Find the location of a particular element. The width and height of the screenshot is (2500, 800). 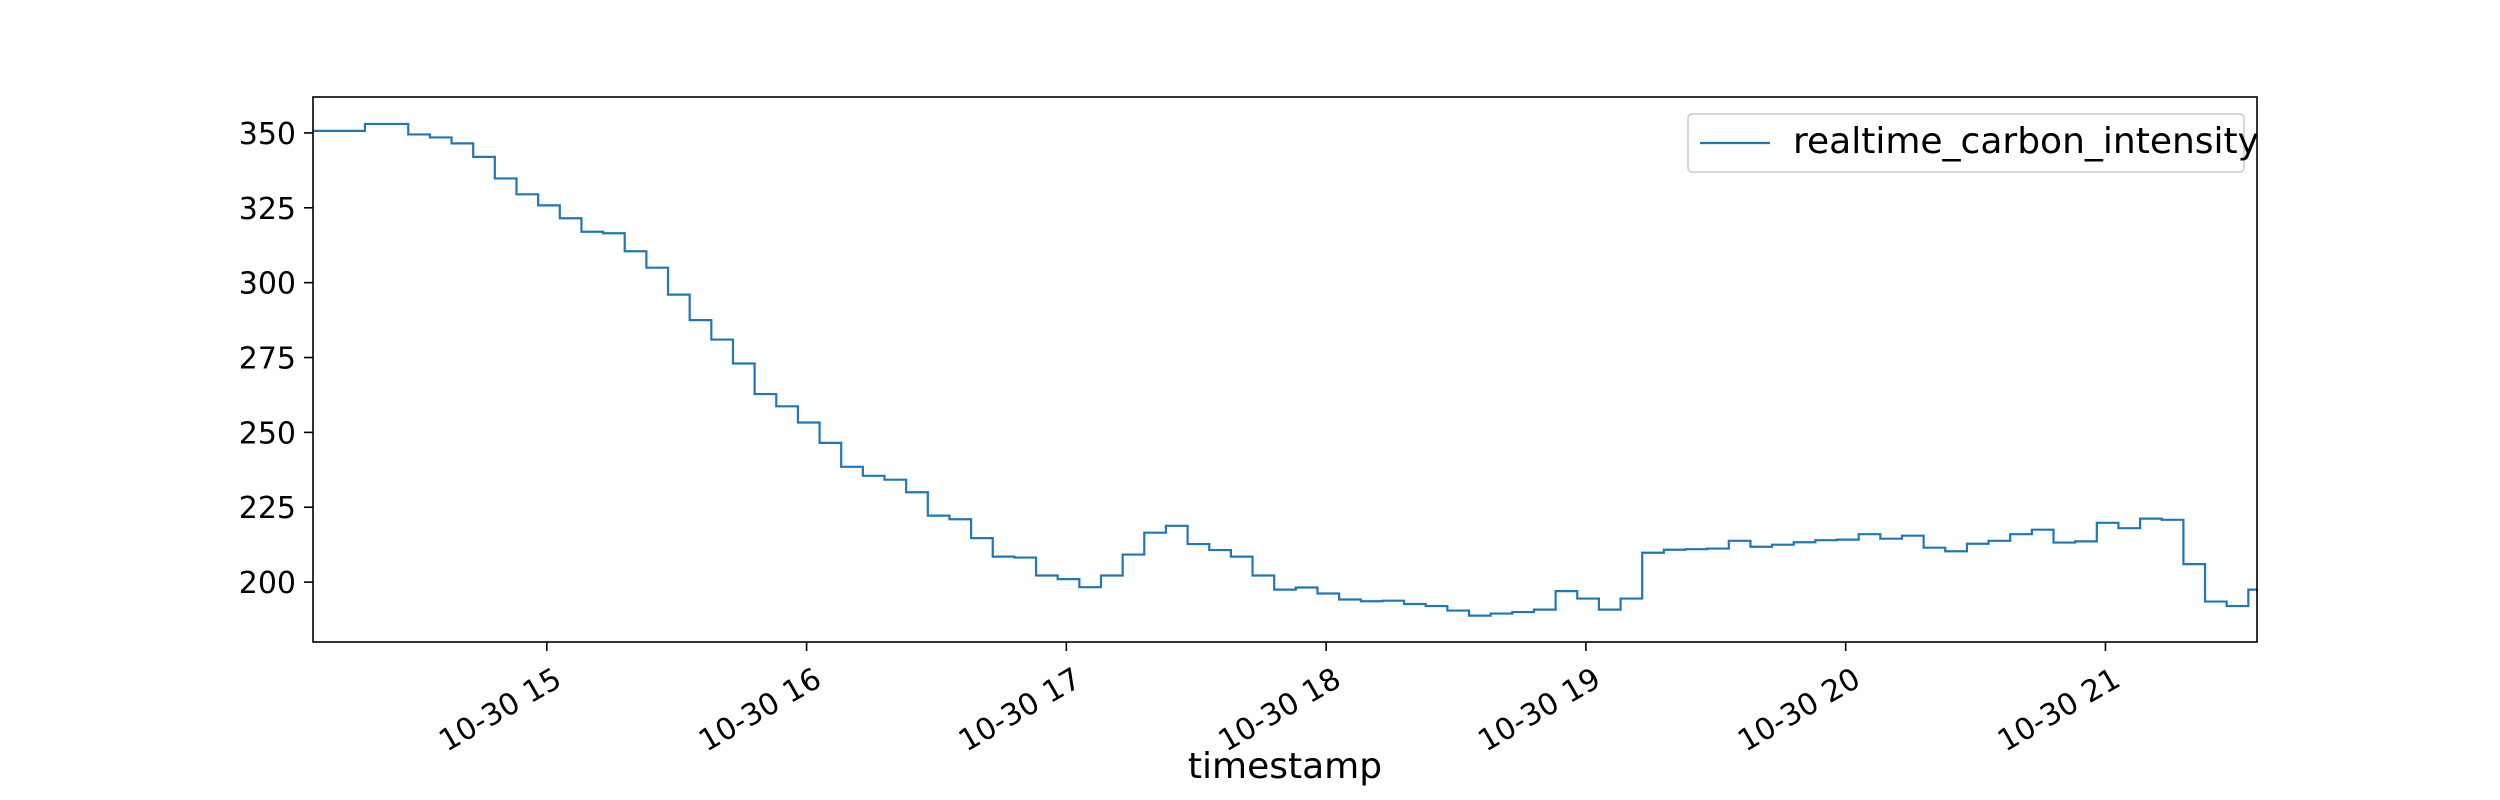

legend: realtime_carbon_intensity is located at coordinates (1973, 143).